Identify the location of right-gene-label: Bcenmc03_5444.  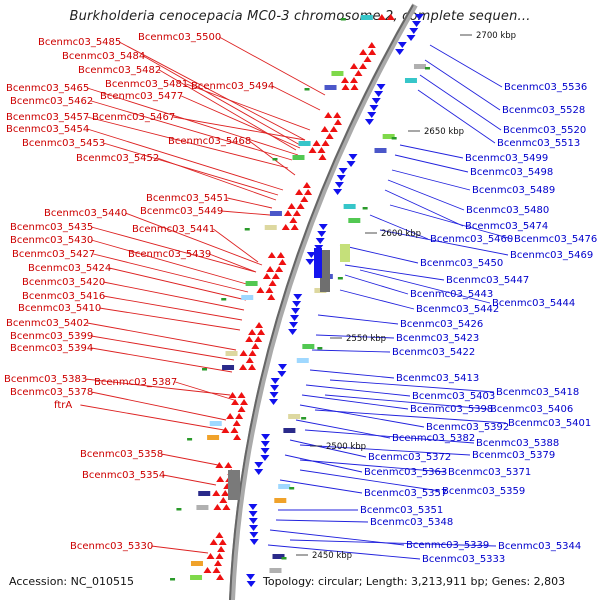
(533, 303).